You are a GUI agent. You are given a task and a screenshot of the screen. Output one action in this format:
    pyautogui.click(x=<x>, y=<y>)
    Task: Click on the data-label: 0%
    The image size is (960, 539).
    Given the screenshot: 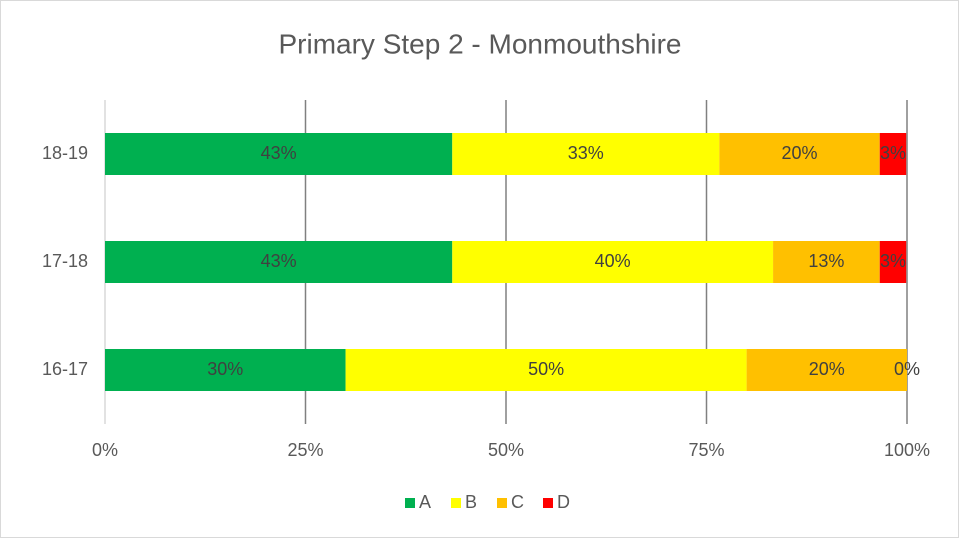 What is the action you would take?
    pyautogui.click(x=907, y=369)
    